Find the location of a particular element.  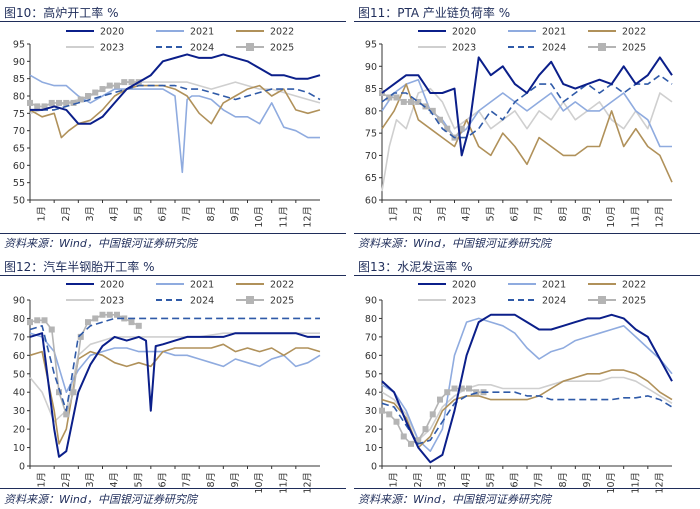

y-tick-label: 60 is located at coordinates (19, 166).